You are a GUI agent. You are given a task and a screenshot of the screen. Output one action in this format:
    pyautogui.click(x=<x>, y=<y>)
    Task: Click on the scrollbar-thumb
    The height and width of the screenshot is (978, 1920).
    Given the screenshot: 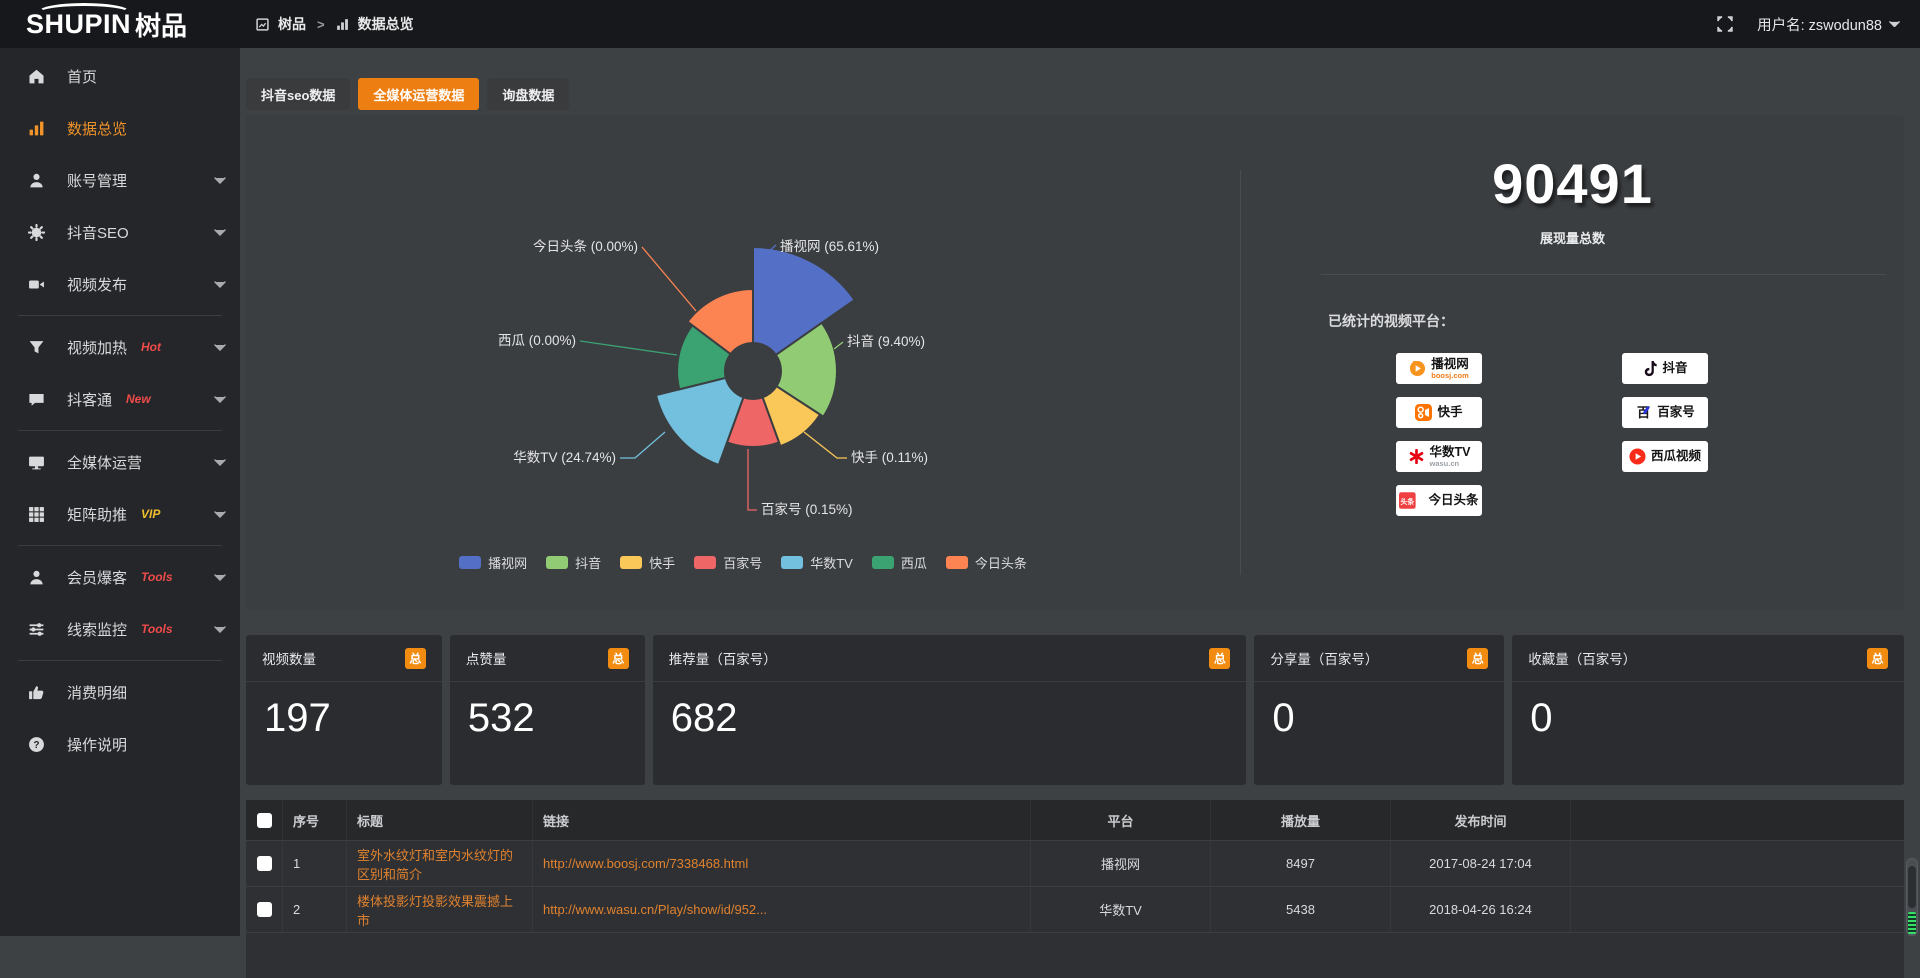 What is the action you would take?
    pyautogui.click(x=1912, y=887)
    